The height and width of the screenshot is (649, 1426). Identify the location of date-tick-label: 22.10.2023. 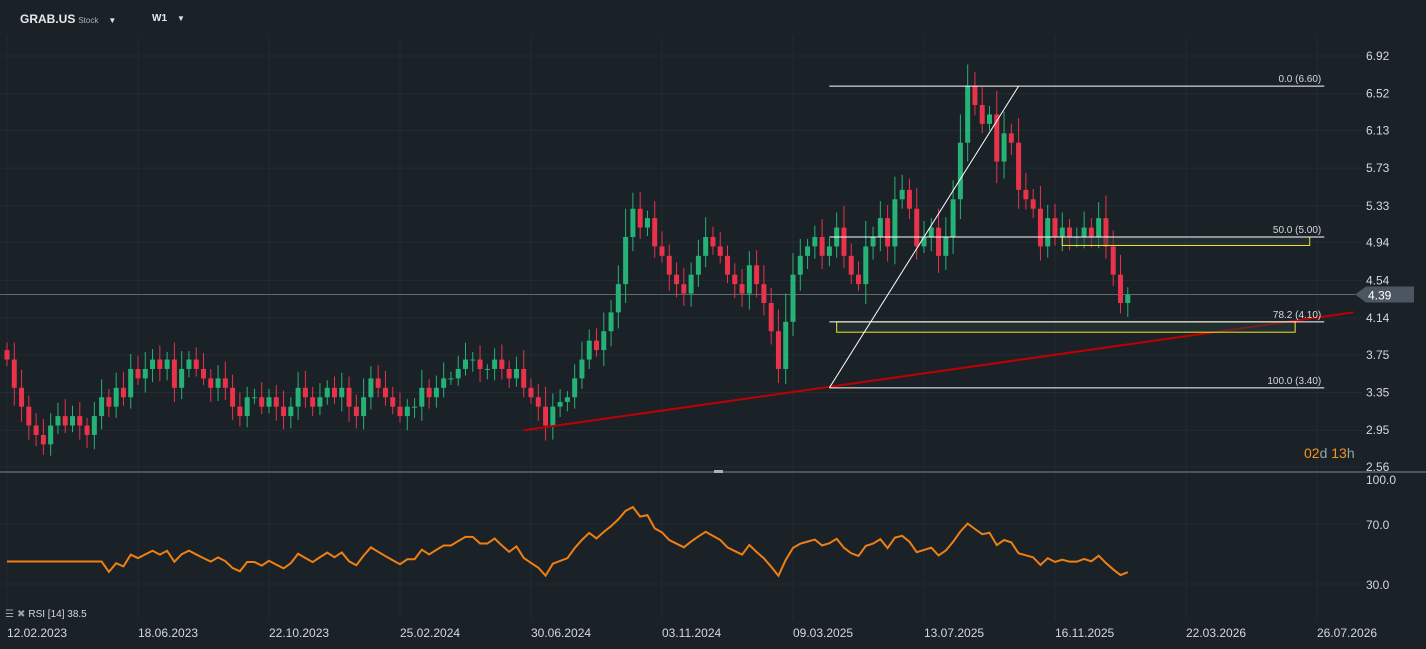
(299, 633).